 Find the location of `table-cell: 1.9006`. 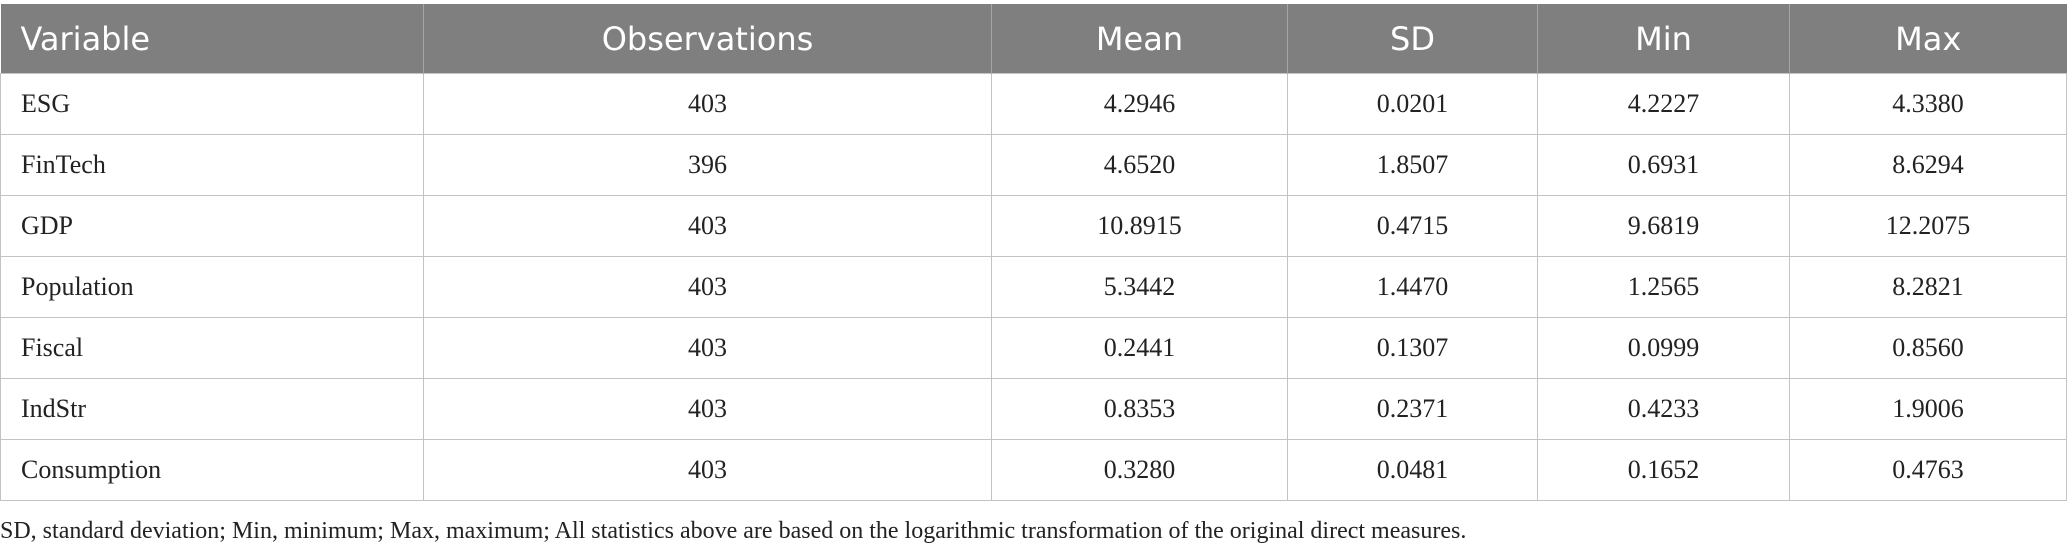

table-cell: 1.9006 is located at coordinates (1928, 409).